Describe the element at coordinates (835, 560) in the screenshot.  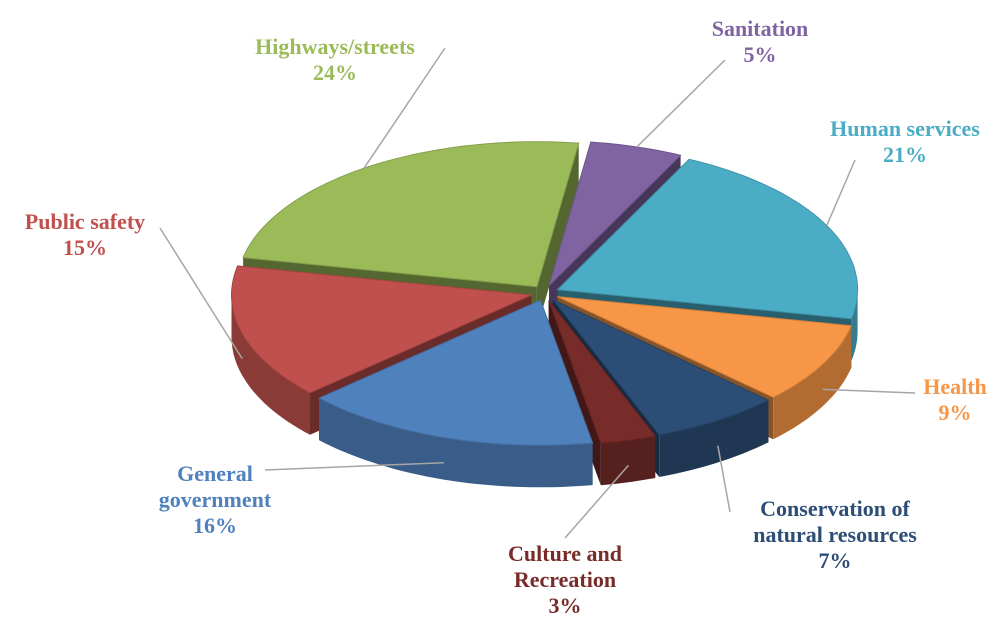
I see `value-label: 7%` at that location.